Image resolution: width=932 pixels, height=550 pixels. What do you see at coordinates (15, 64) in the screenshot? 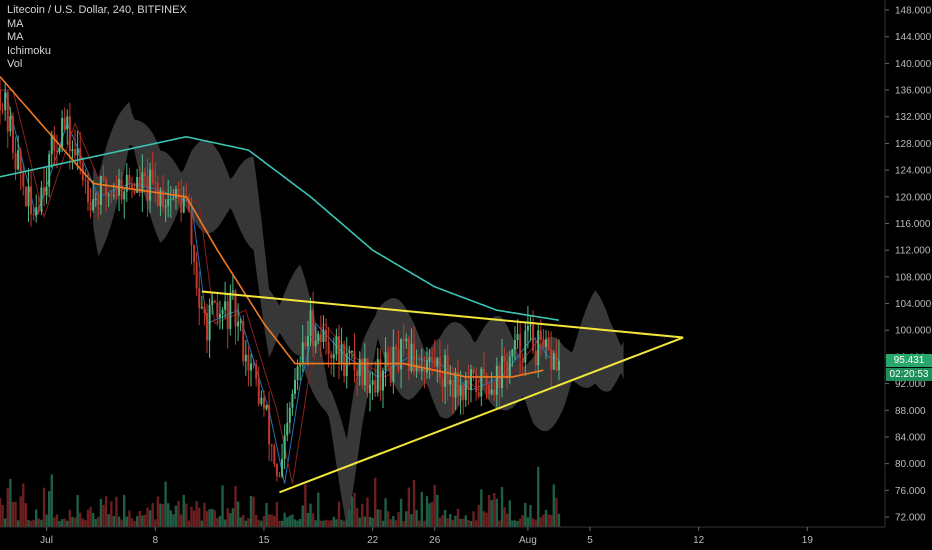
I see `legend-volume: Vol` at bounding box center [15, 64].